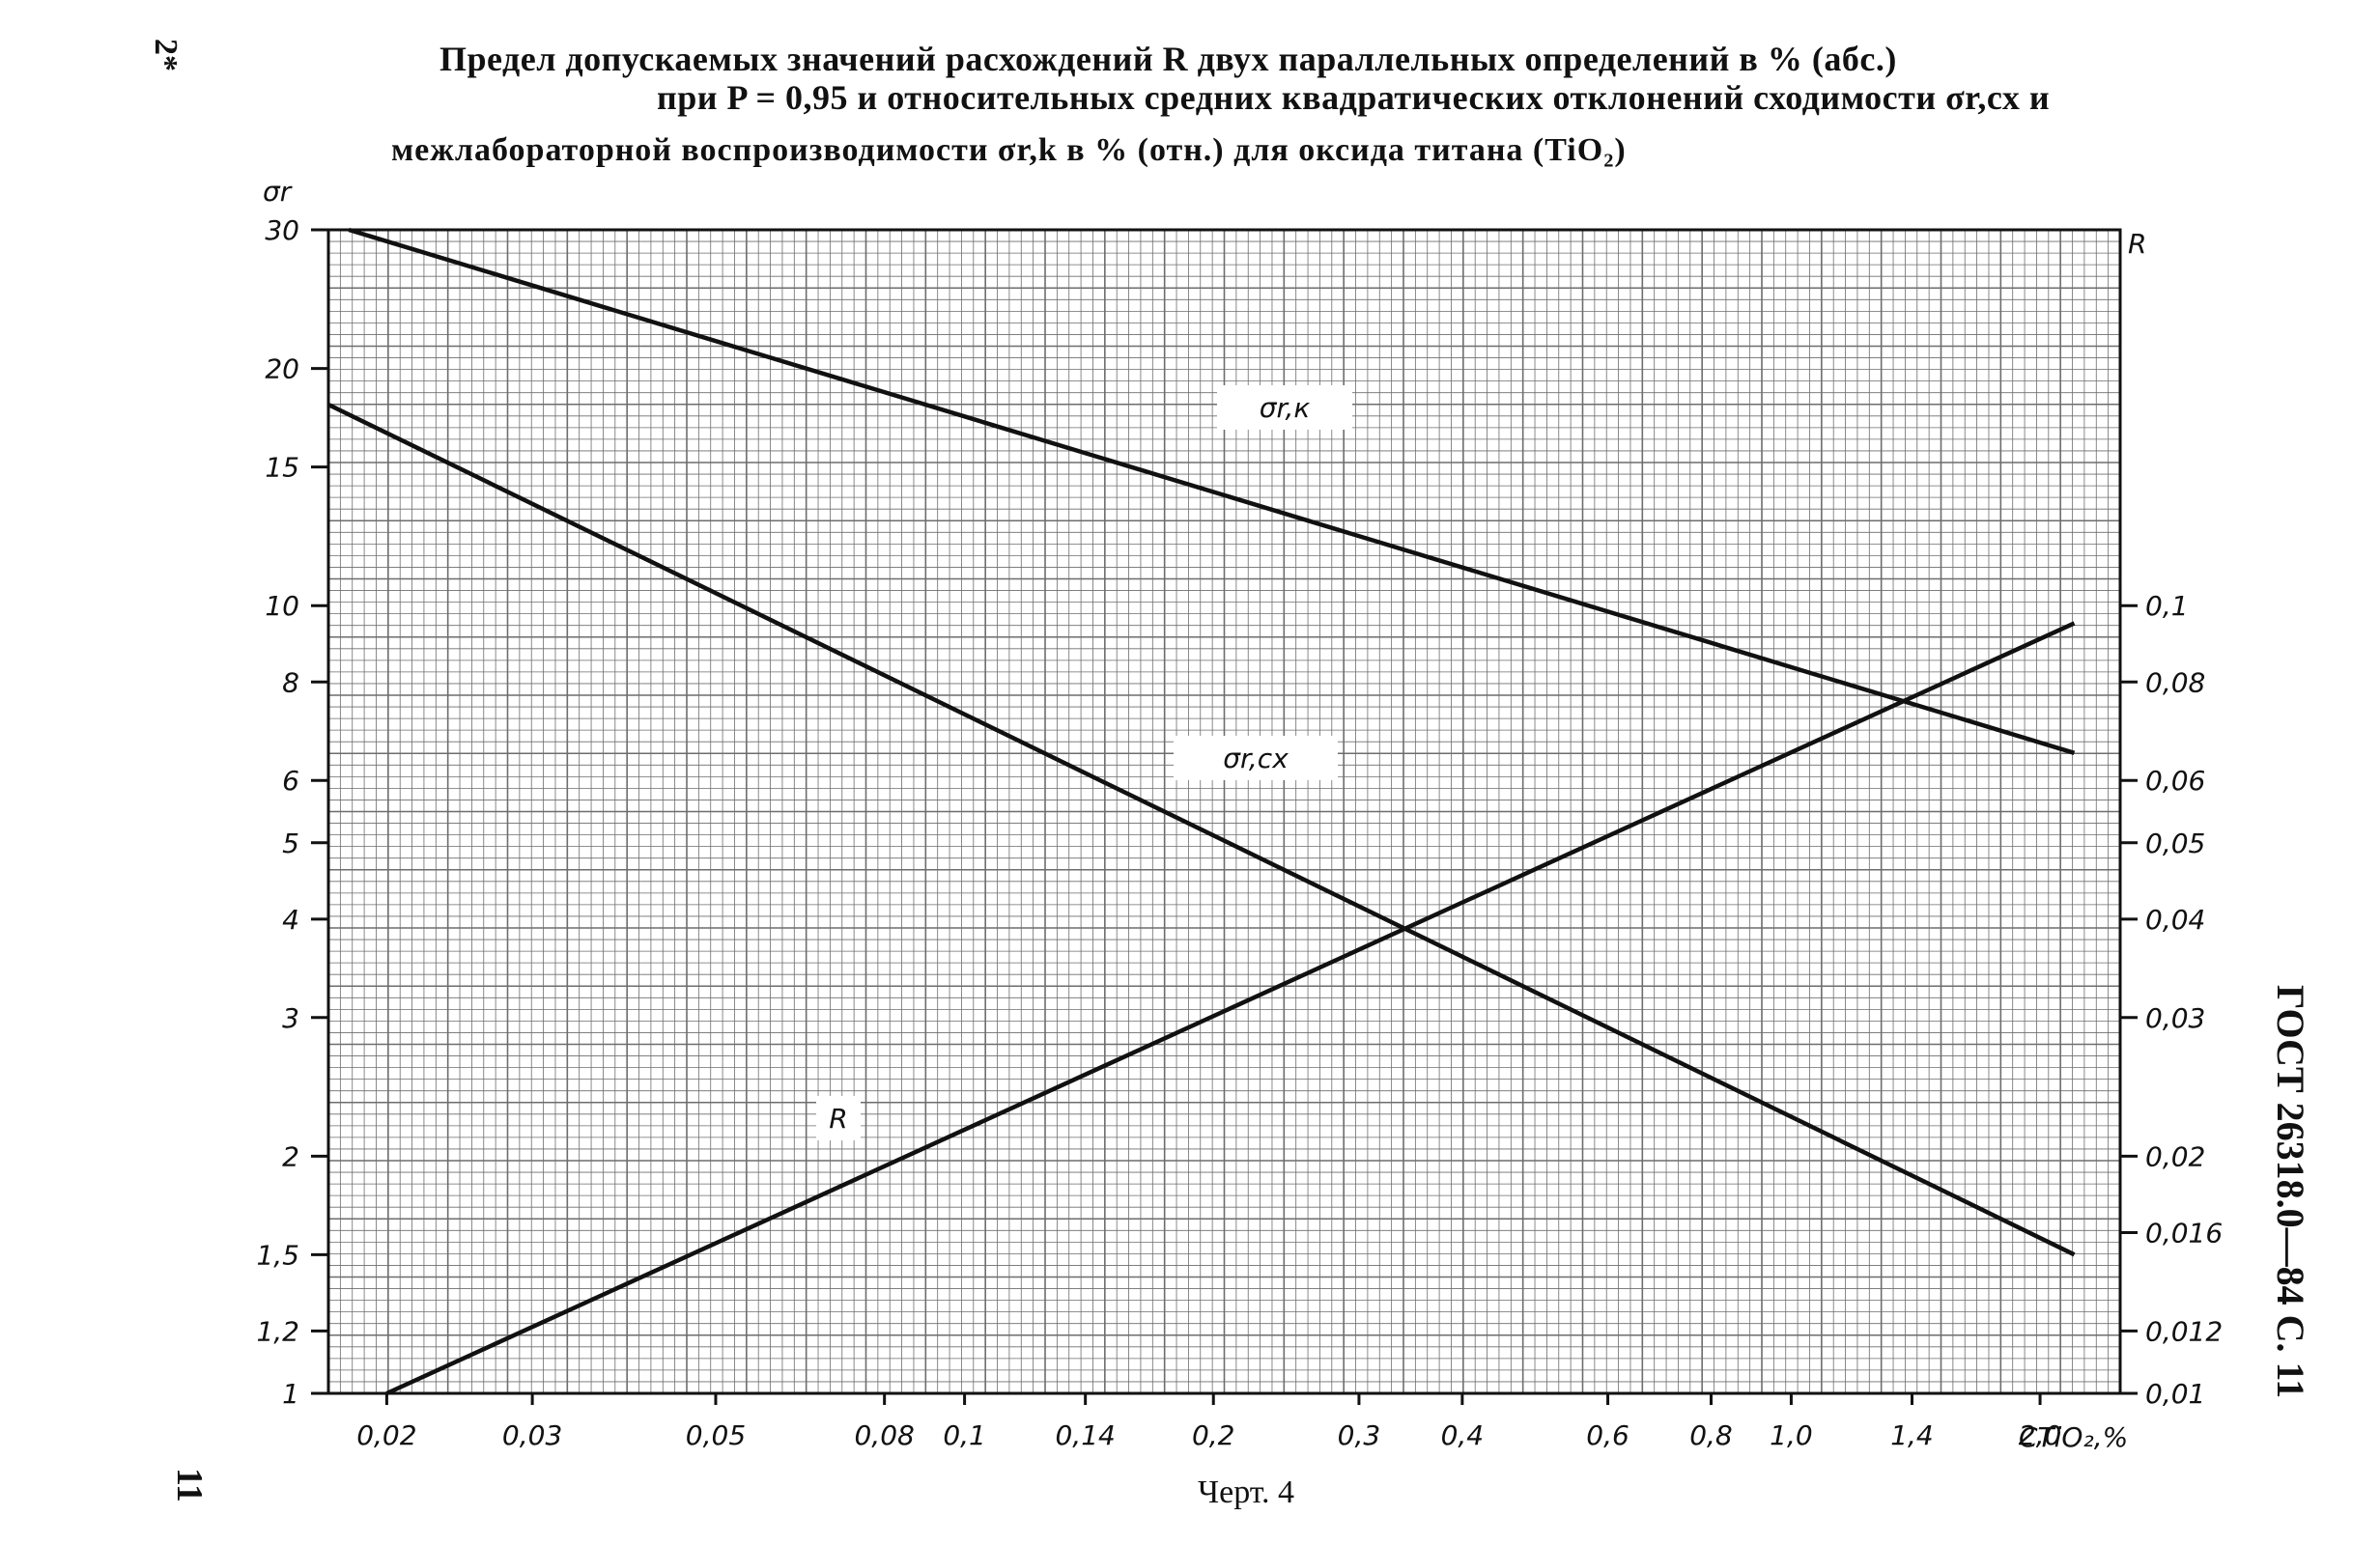 The height and width of the screenshot is (1544, 2380). I want to click on y-tick-label: 1,5, so click(277, 1255).